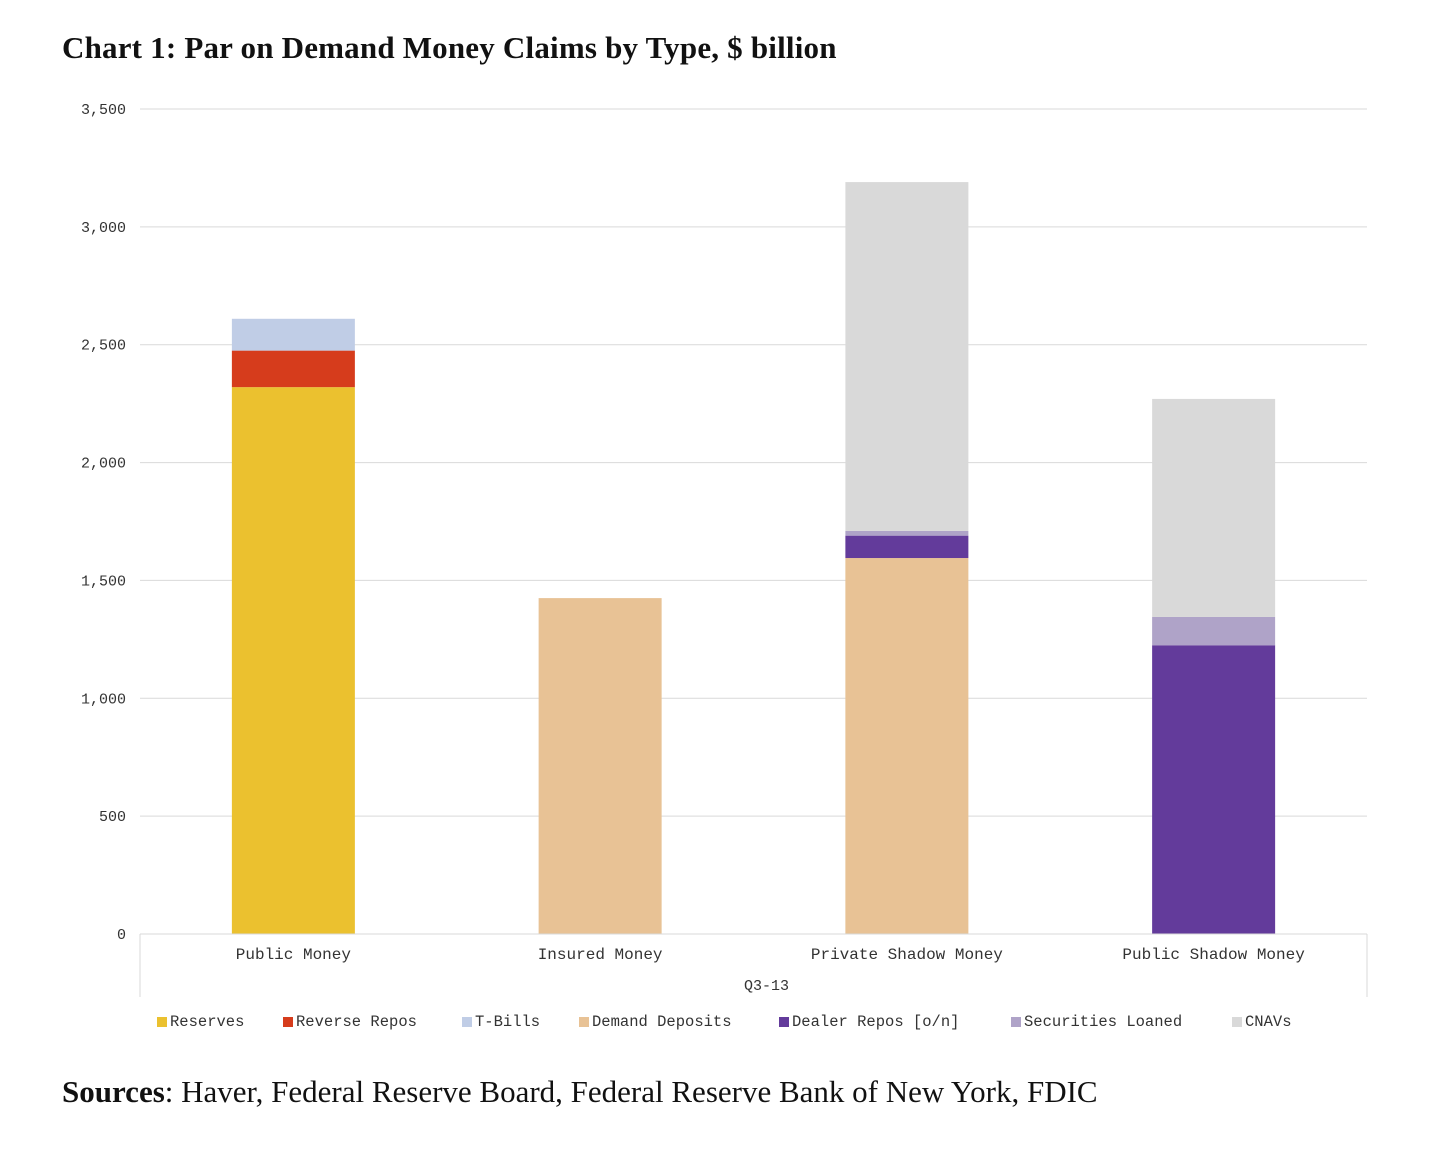  Describe the element at coordinates (207, 1022) in the screenshot. I see `legend-label: Reserves` at that location.